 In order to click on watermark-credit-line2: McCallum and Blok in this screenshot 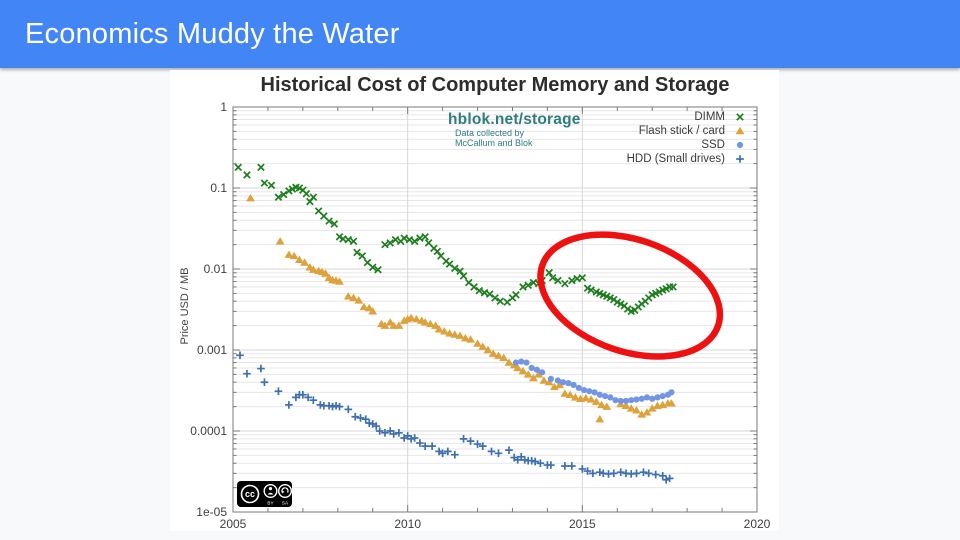, I will do `click(494, 142)`.